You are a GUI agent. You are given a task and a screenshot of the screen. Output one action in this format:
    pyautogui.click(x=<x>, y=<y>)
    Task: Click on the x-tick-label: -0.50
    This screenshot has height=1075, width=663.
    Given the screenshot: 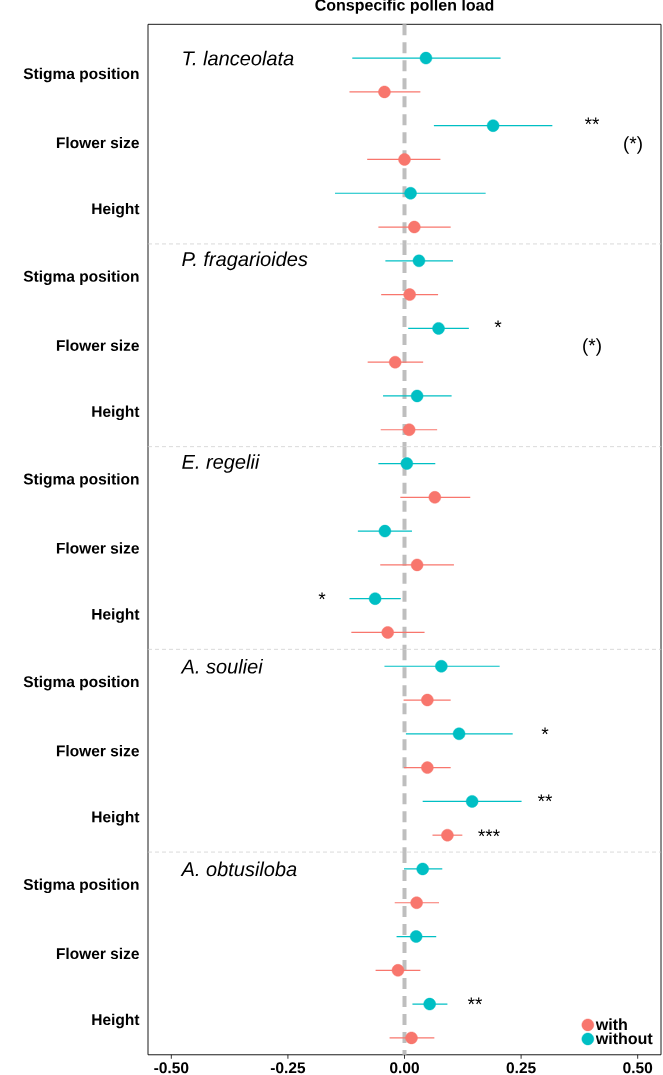 What is the action you would take?
    pyautogui.click(x=171, y=1068)
    